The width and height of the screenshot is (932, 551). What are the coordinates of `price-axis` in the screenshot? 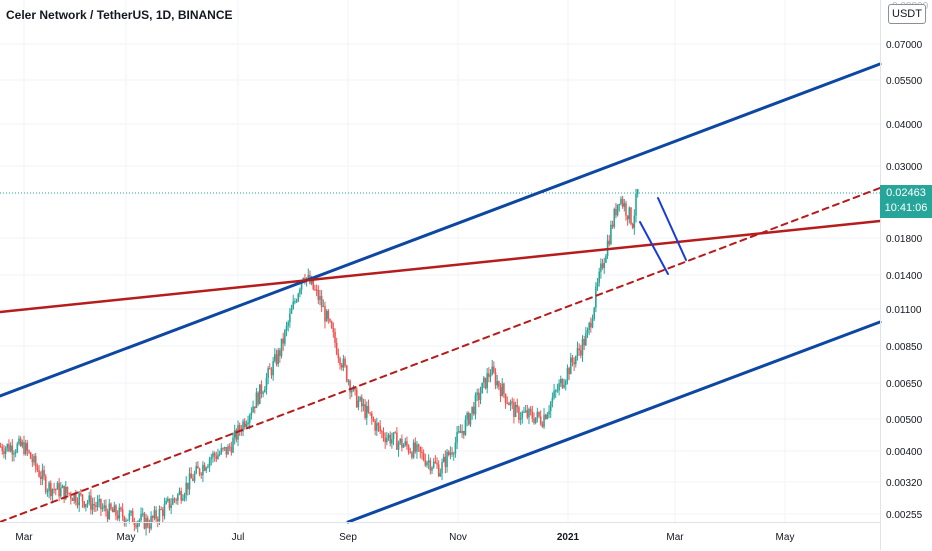 It's located at (906, 275).